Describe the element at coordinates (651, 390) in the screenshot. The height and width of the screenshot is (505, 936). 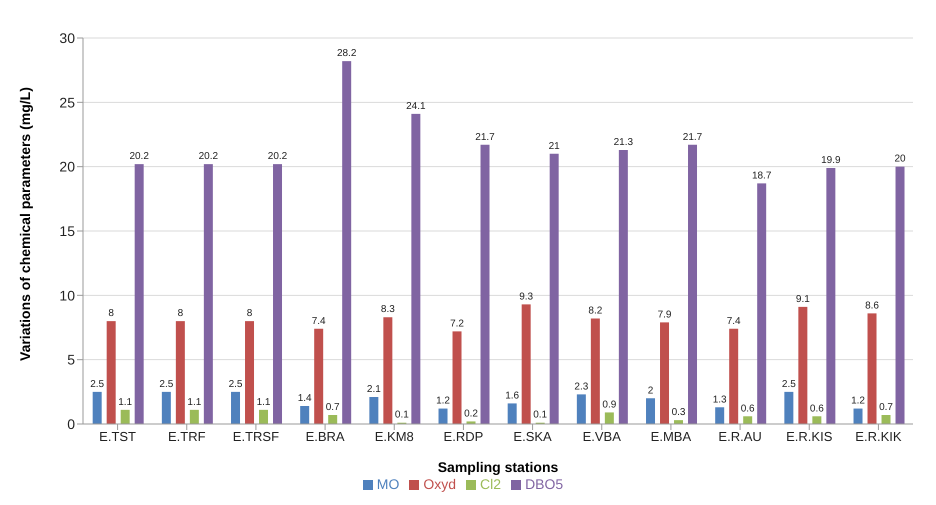
I see `data-label: 2` at that location.